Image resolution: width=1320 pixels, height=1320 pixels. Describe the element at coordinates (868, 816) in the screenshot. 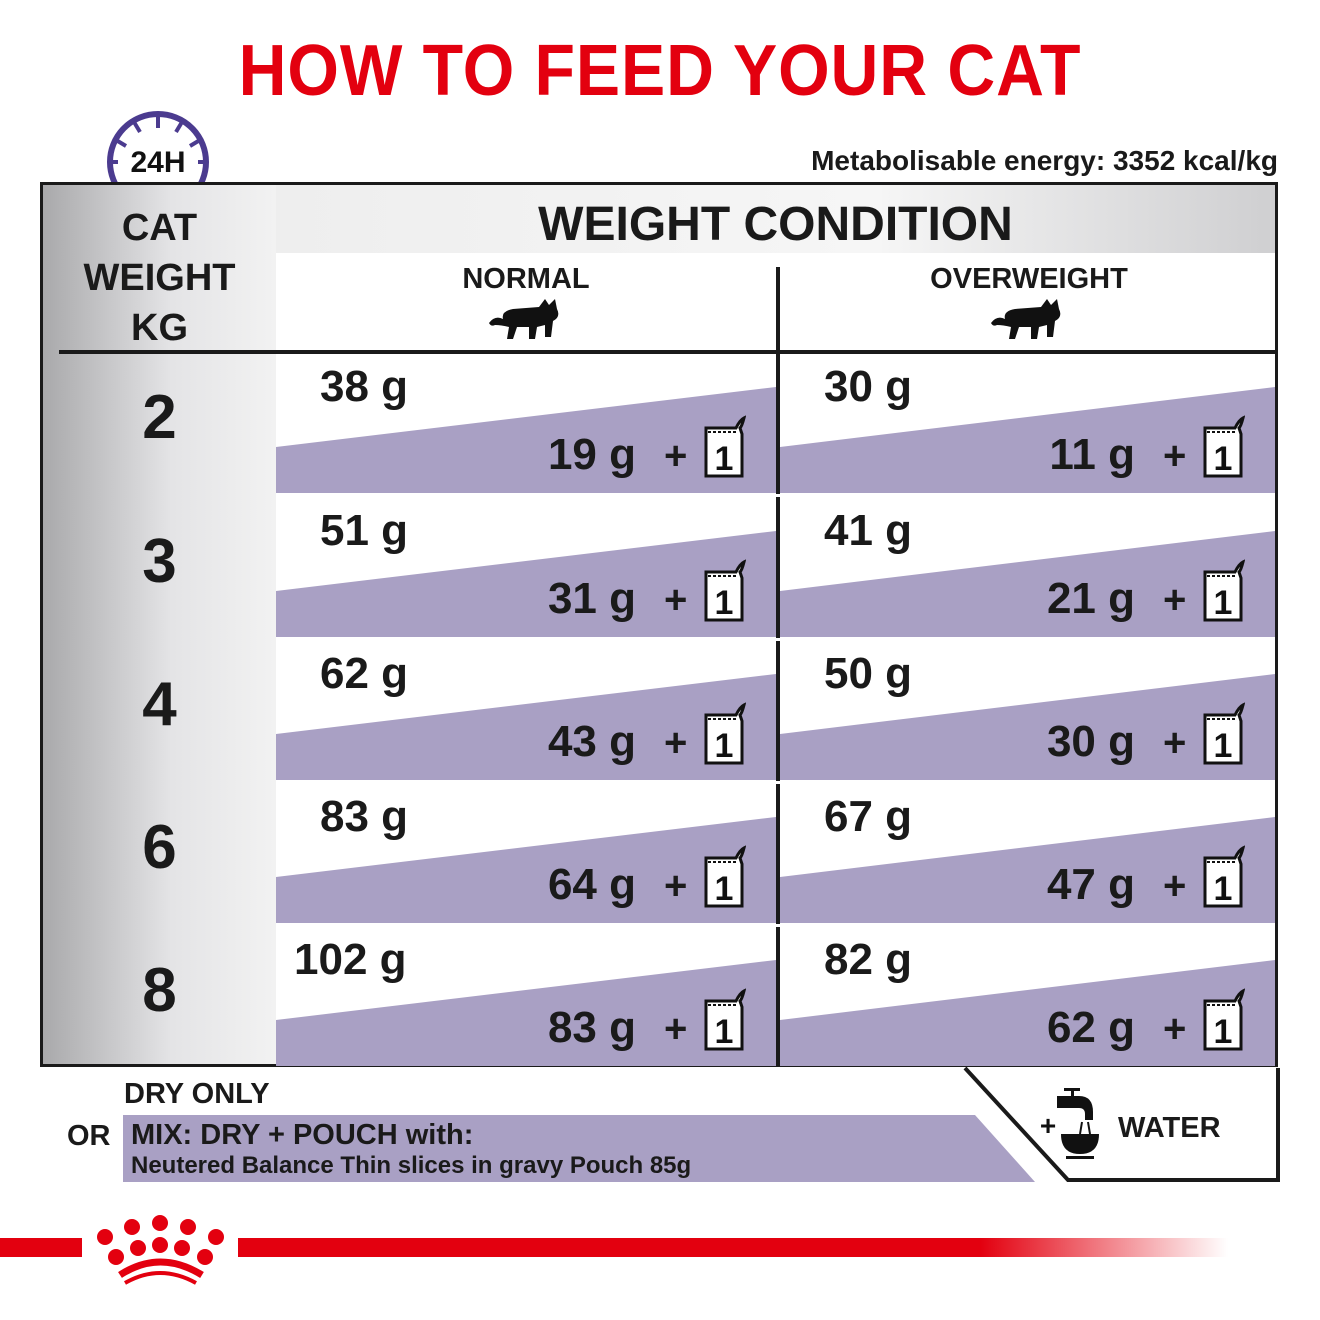

I see `dry-only-amount: 67 g` at that location.